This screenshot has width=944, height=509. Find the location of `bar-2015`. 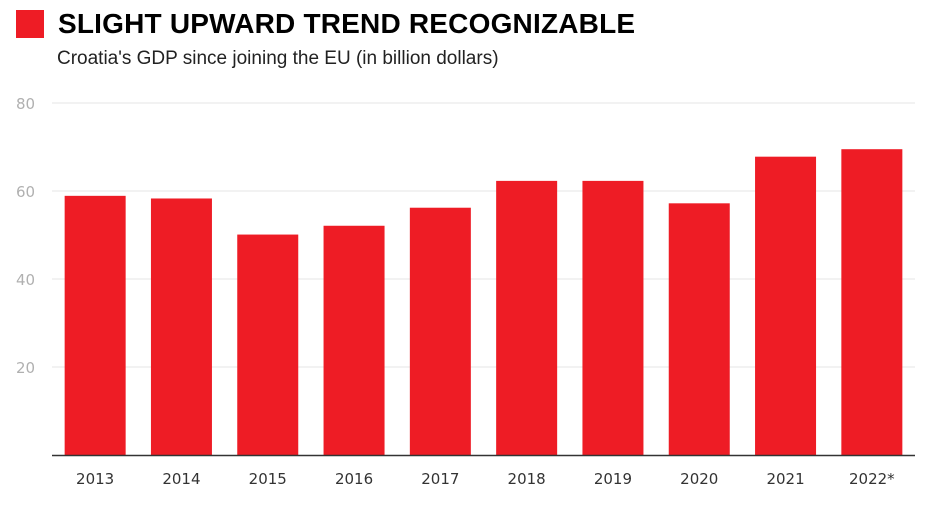

bar-2015 is located at coordinates (268, 344).